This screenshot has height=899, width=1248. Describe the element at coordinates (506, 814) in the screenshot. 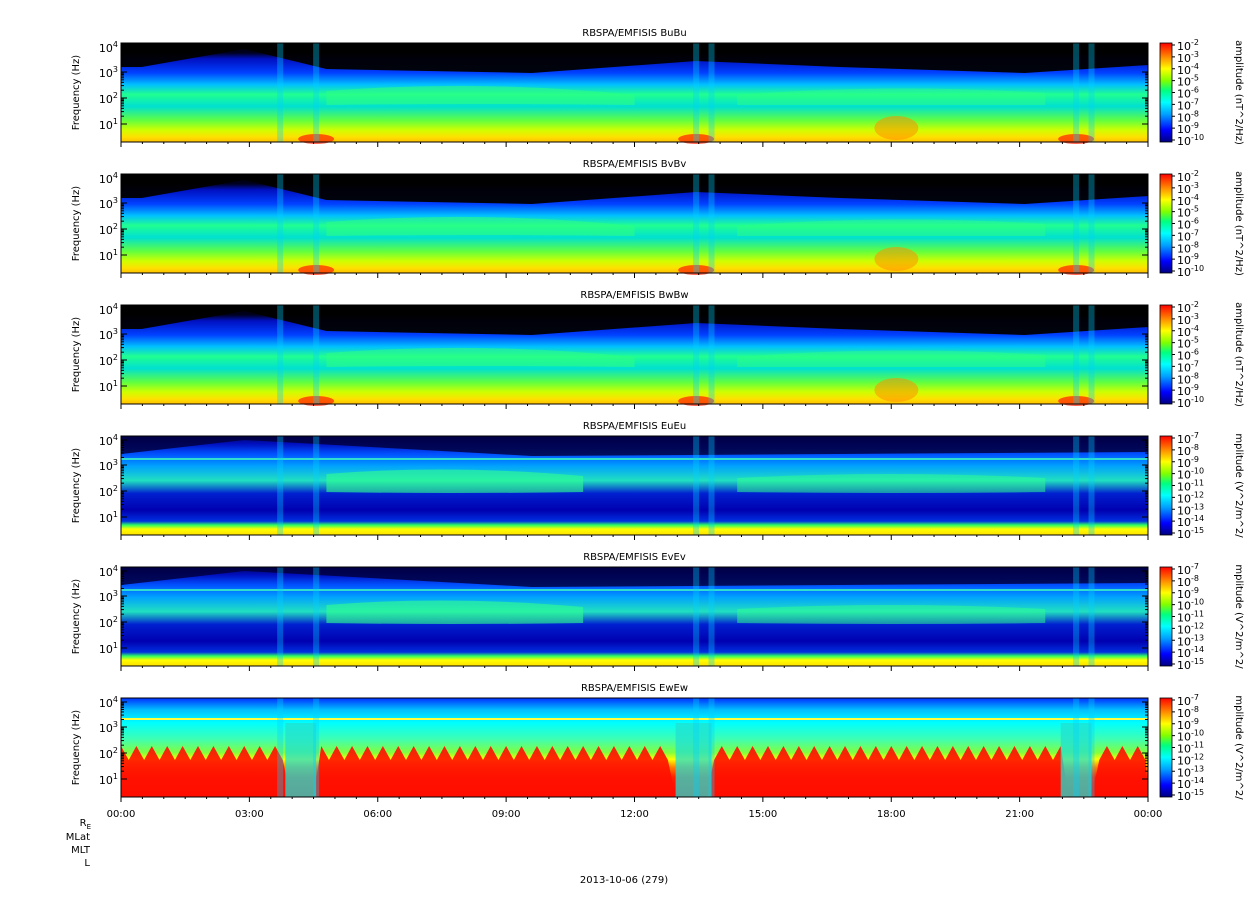

I see `x-tick-label: 09:00` at that location.